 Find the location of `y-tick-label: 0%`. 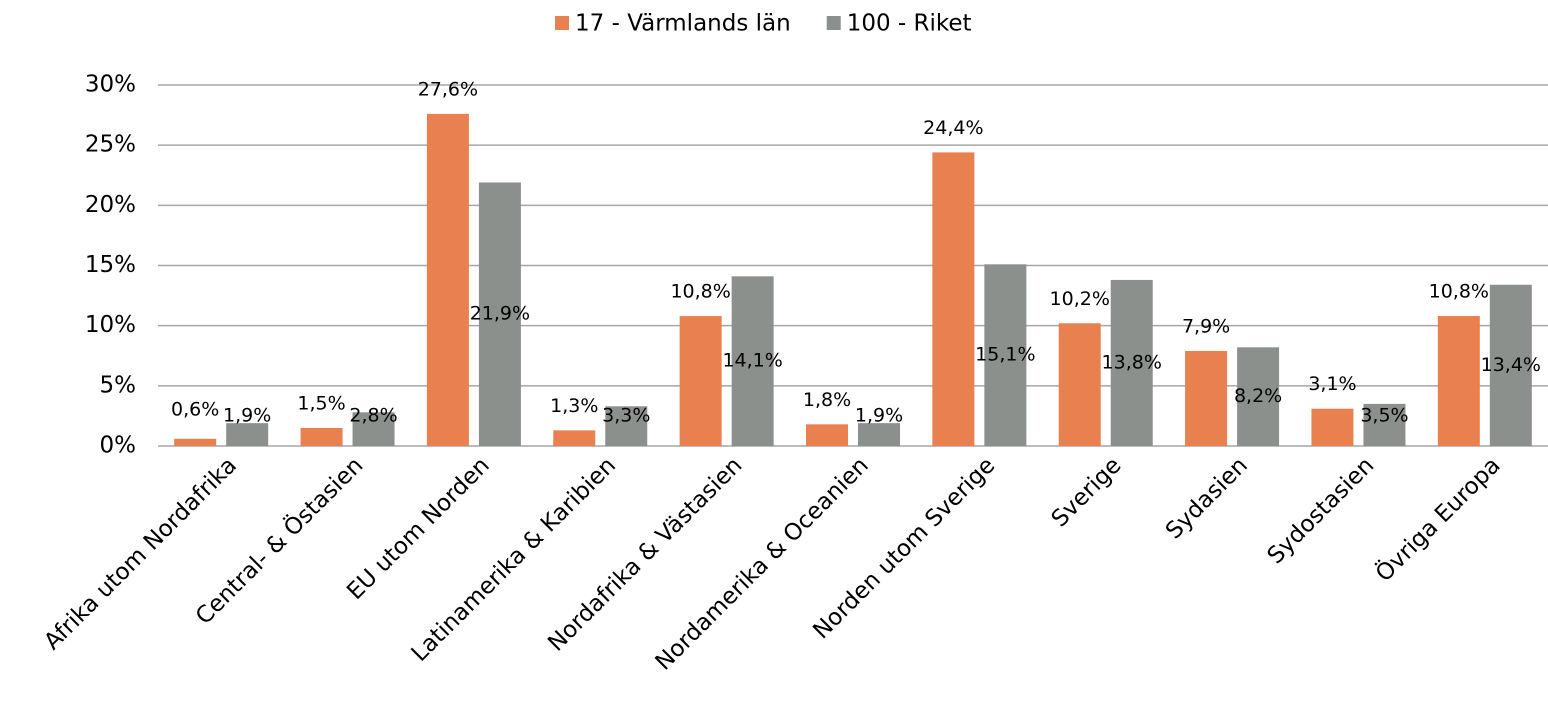

y-tick-label: 0% is located at coordinates (118, 446).